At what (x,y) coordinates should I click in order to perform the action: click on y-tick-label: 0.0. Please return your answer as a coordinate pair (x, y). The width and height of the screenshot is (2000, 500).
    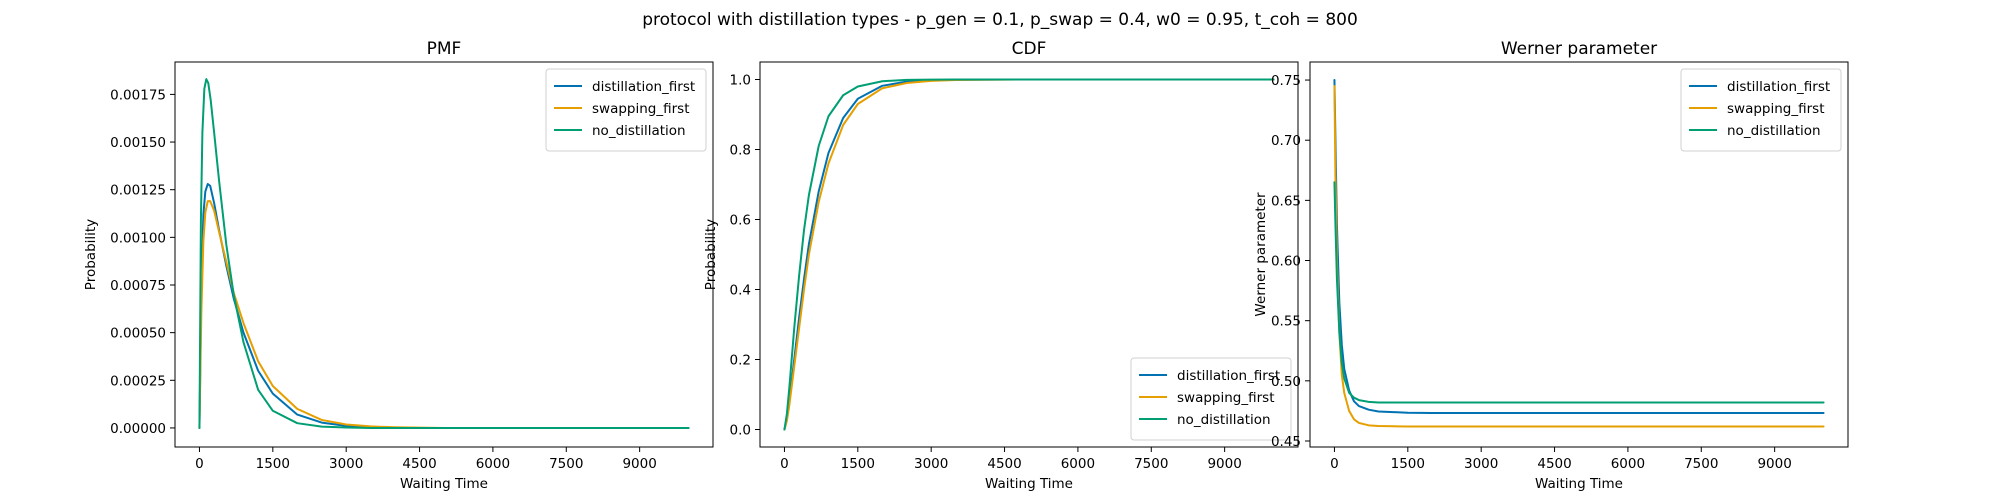
    Looking at the image, I should click on (740, 431).